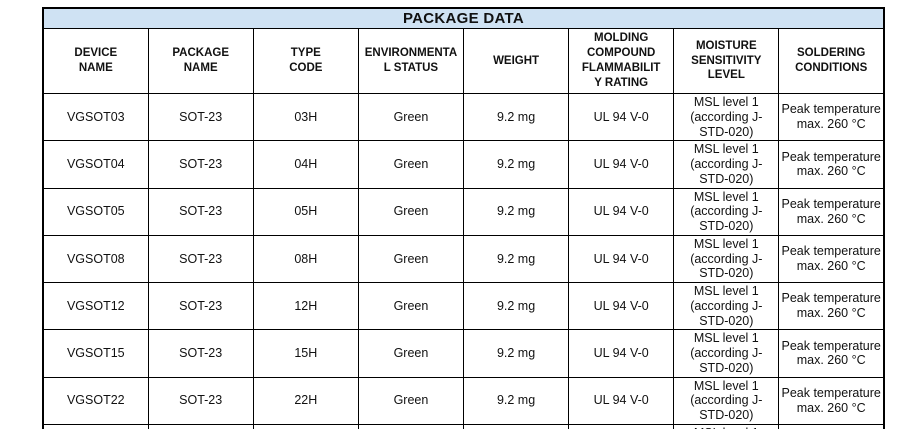 This screenshot has height=429, width=916. What do you see at coordinates (726, 61) in the screenshot?
I see `column-header-msl: MOISTURE SENSITIVITY LEVEL` at bounding box center [726, 61].